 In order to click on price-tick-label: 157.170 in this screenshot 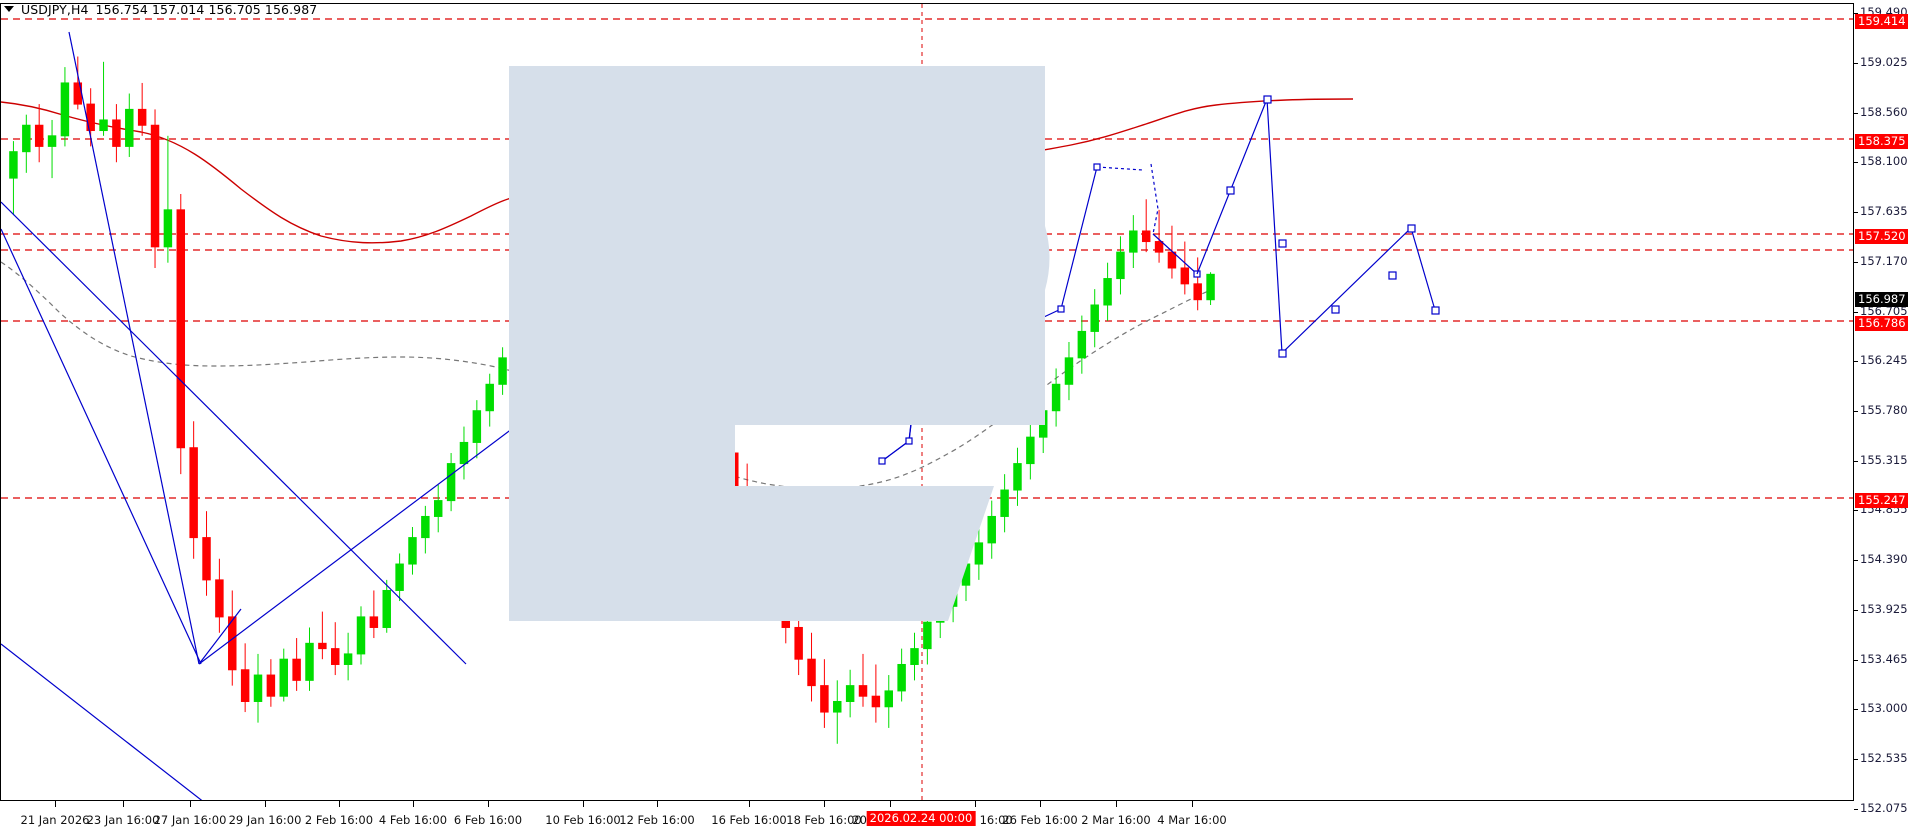, I will do `click(1884, 261)`.